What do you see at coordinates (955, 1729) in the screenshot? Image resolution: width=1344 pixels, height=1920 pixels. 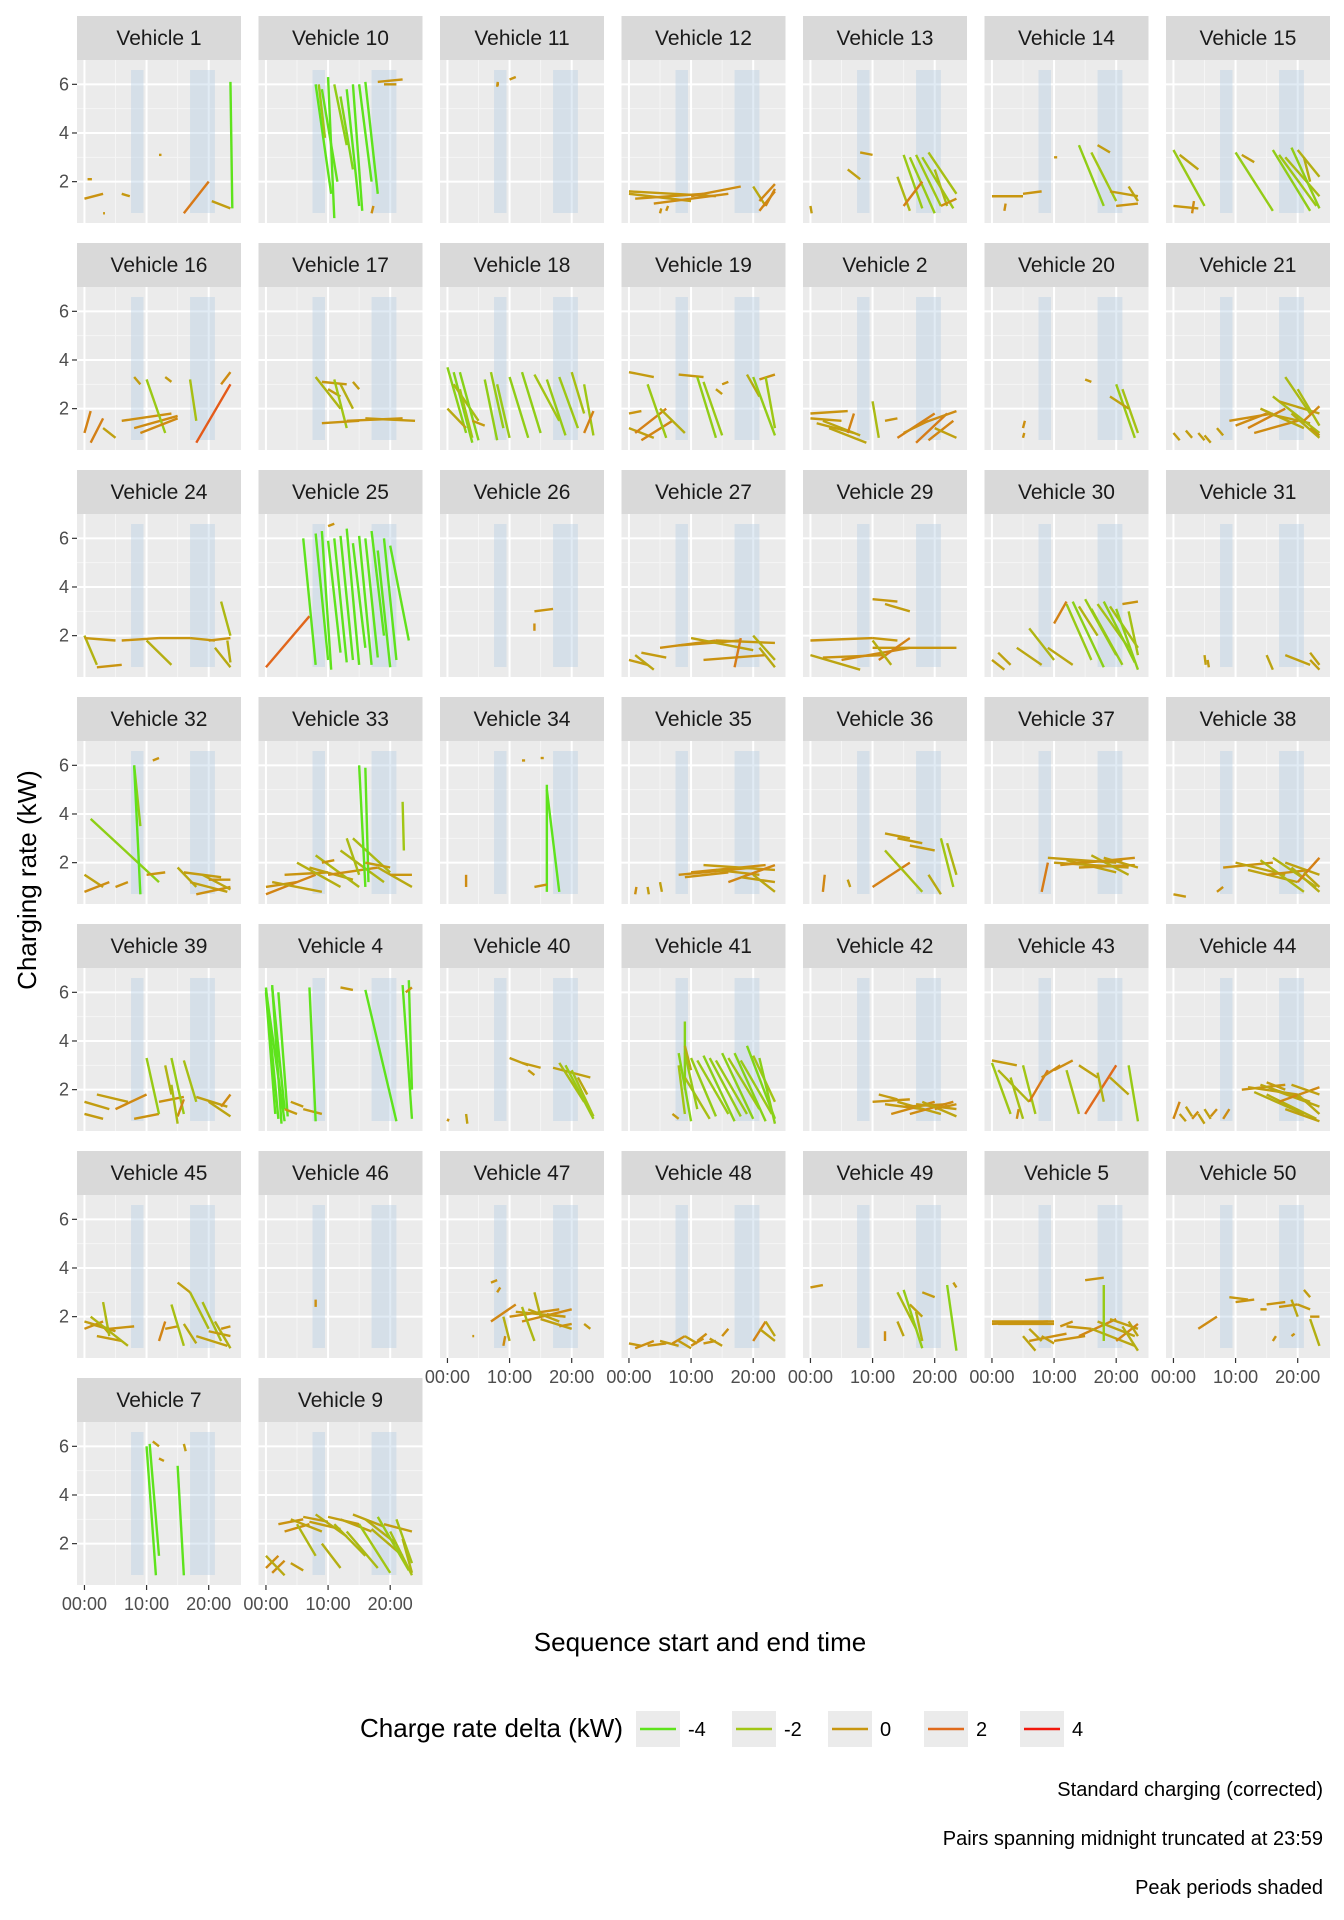 I see `legend-entry: 2` at bounding box center [955, 1729].